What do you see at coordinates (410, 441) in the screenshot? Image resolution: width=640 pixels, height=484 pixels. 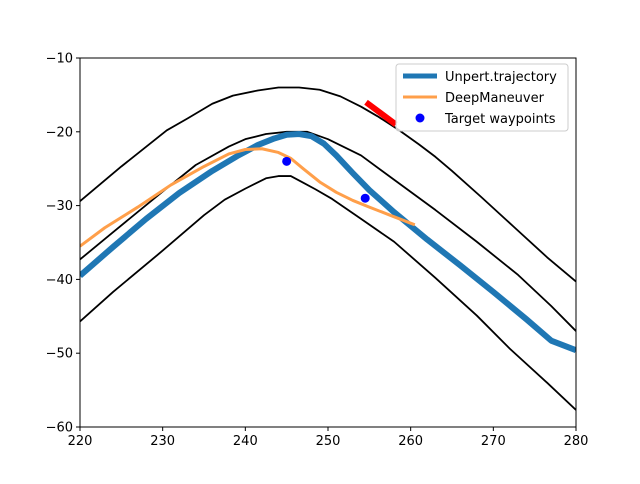 I see `x-tick-label: 260` at bounding box center [410, 441].